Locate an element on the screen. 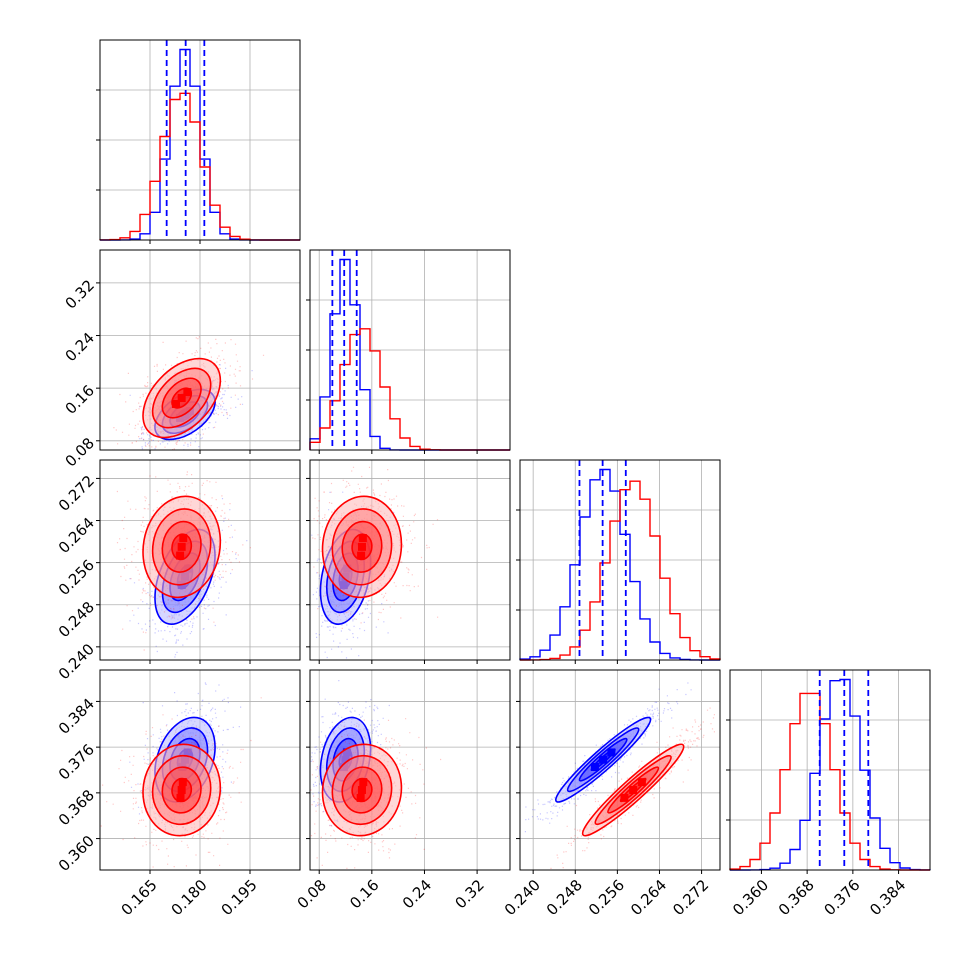  x-tick-label-param-2: 0.272 is located at coordinates (690, 897).